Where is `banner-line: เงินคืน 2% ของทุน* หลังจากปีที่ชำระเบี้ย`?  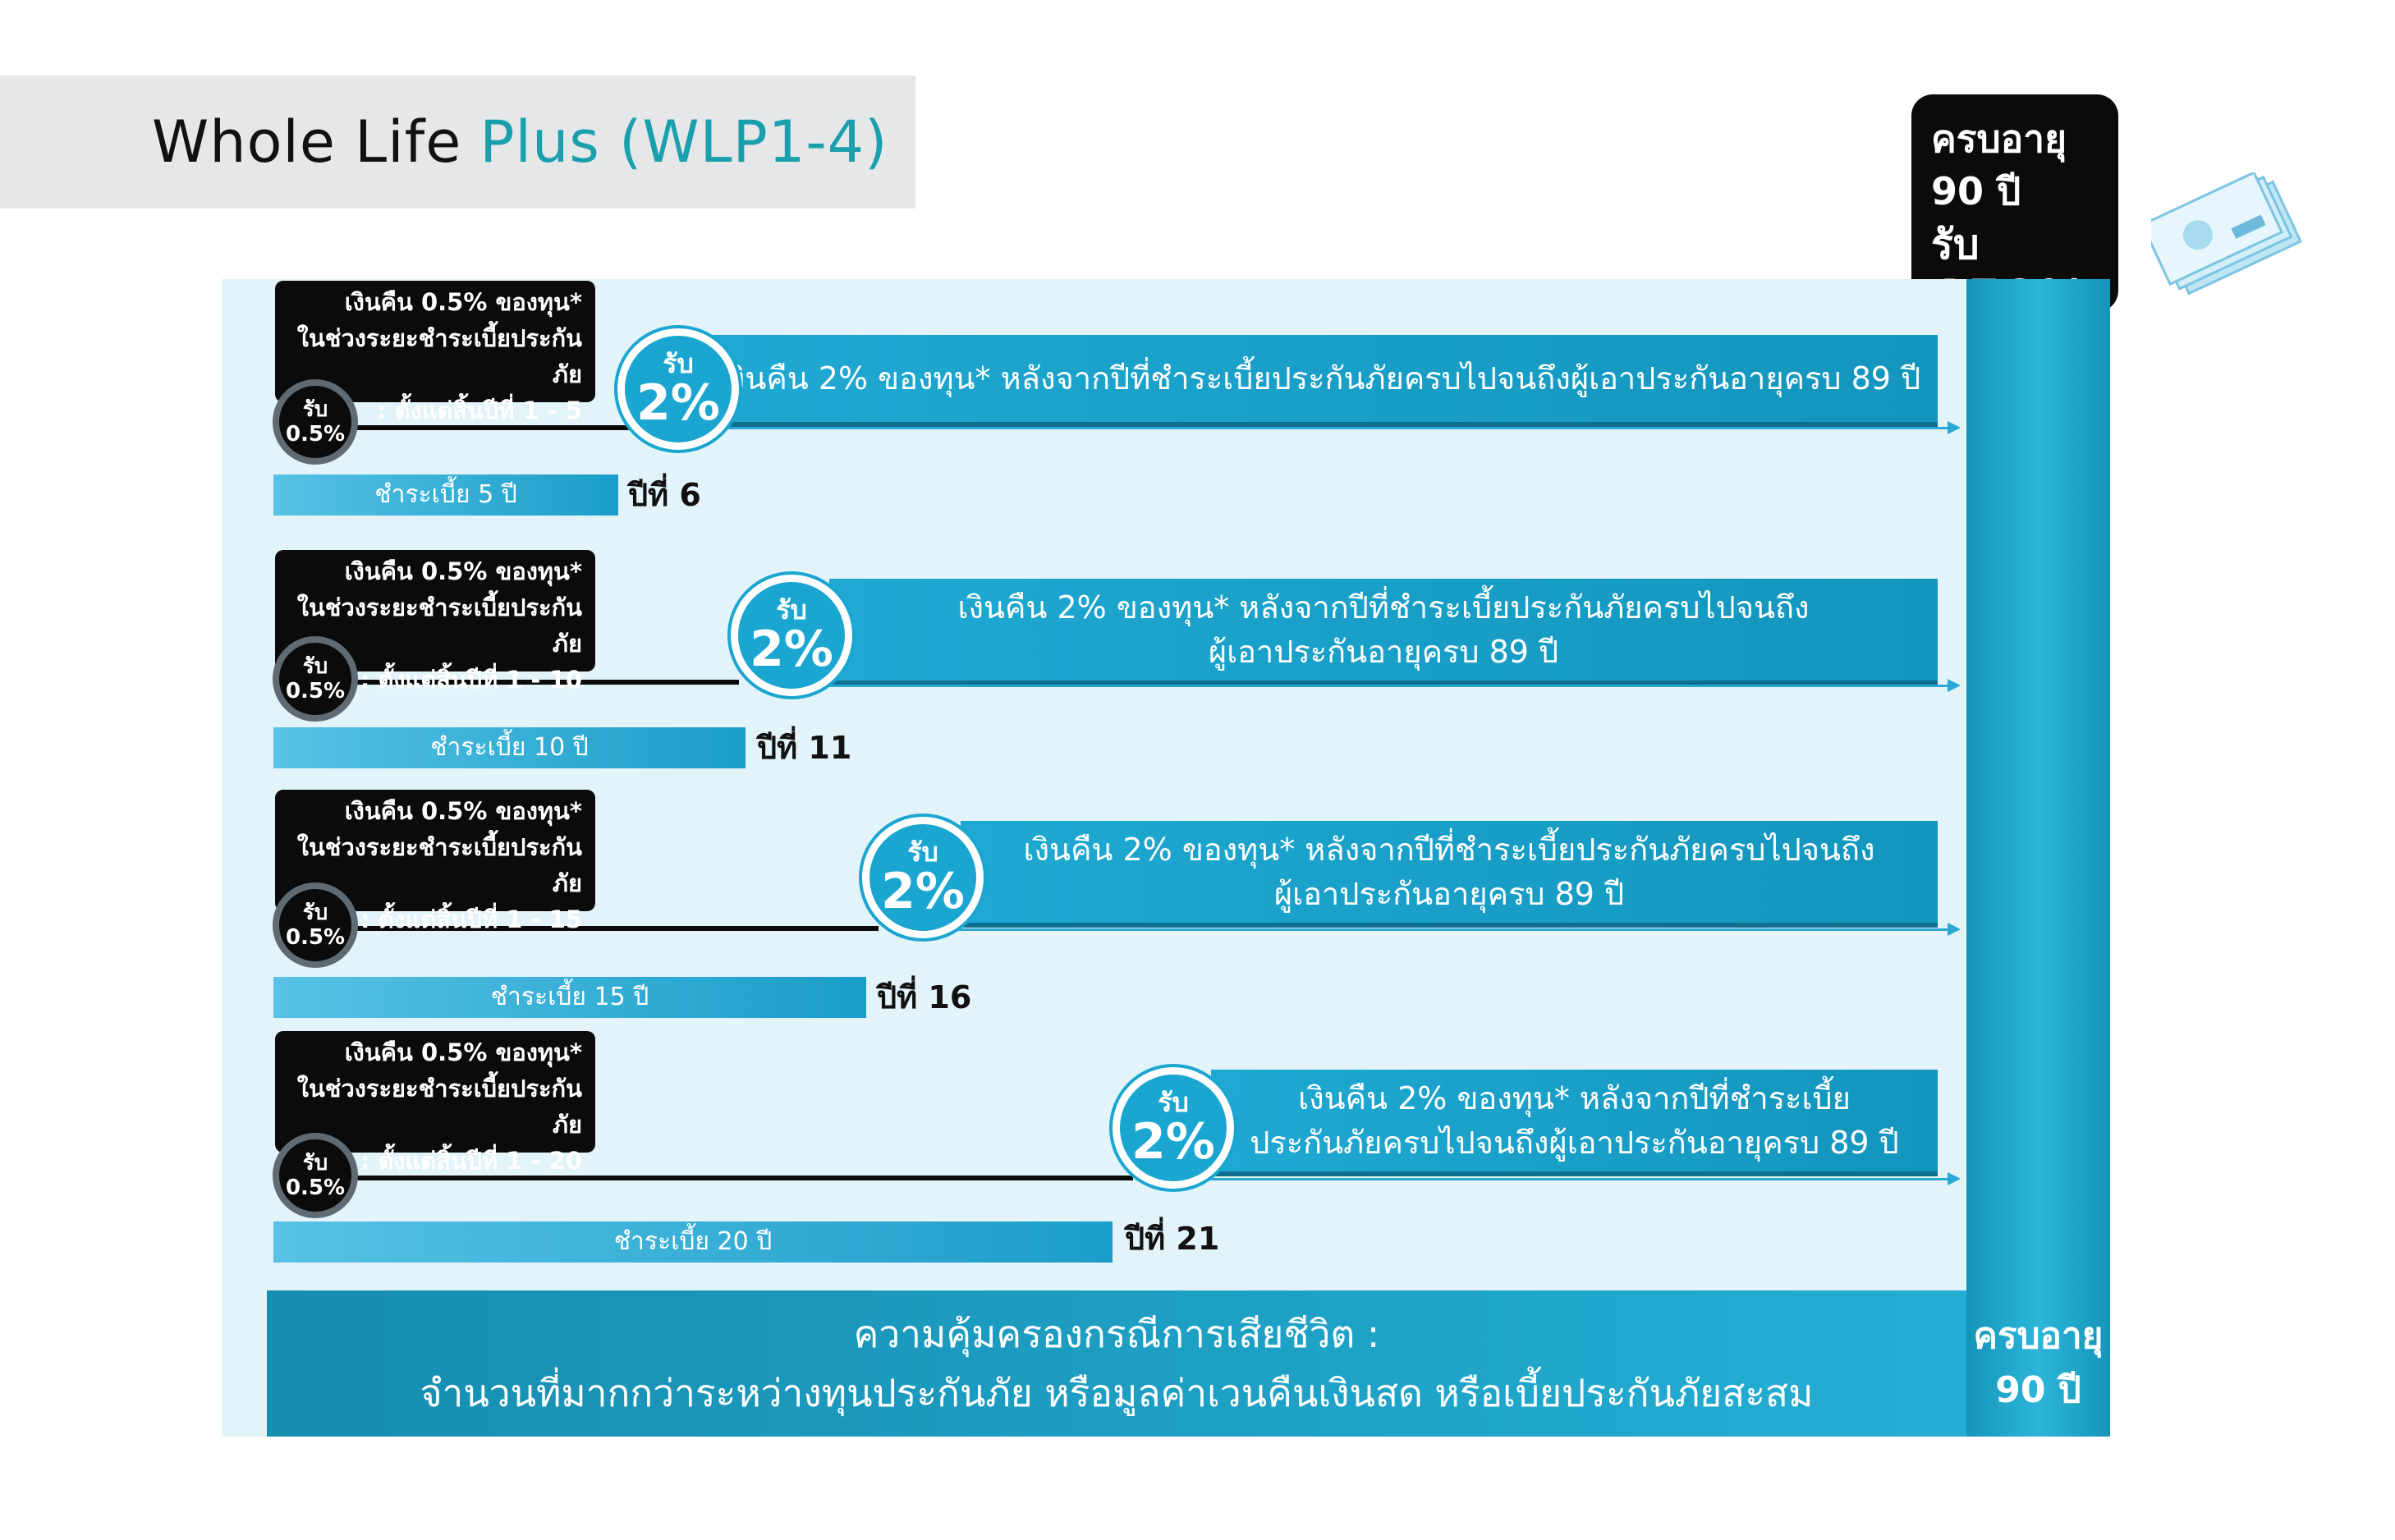
banner-line: เงินคืน 2% ของทุน* หลังจากปีที่ชำระเบี้ย is located at coordinates (1574, 1098).